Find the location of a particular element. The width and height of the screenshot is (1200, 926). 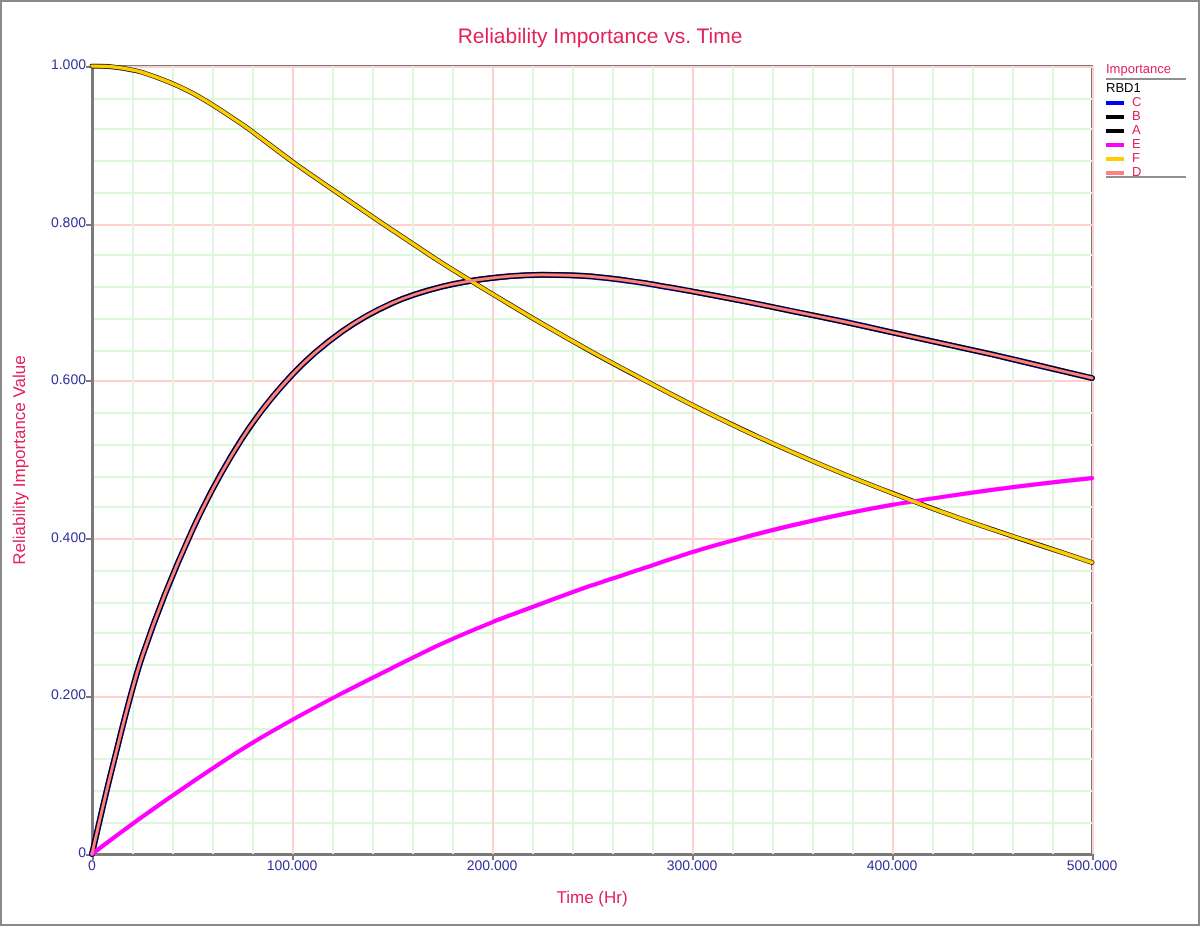

chart-title: Reliability Importance vs. Time is located at coordinates (600, 37).